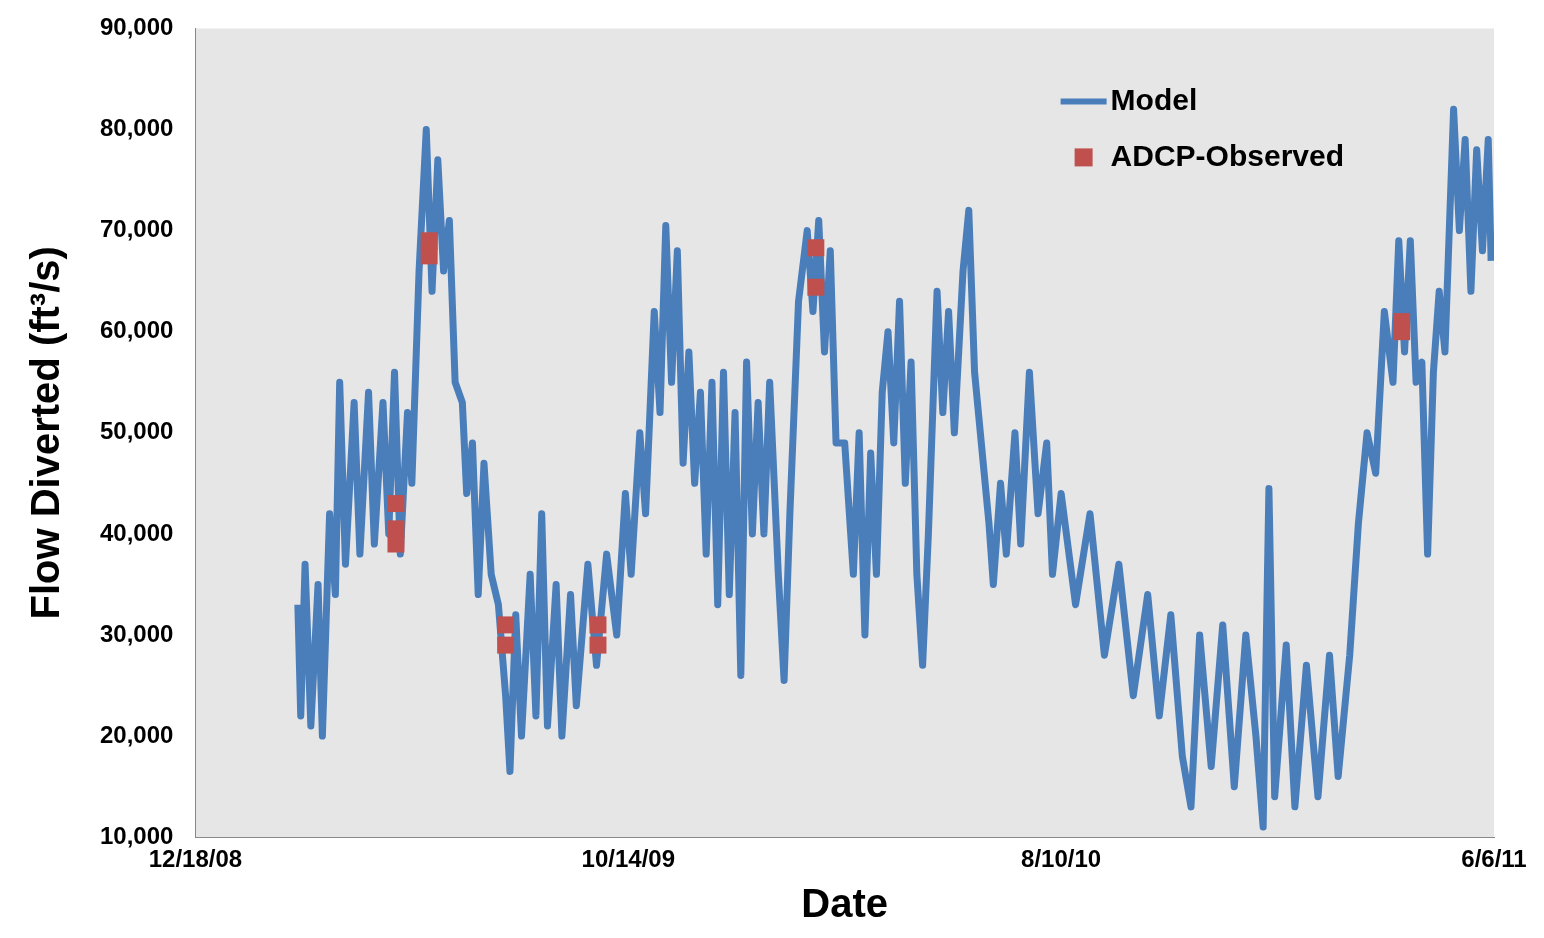  I want to click on y-axis-title: Flow Diverted (ft³/s), so click(45, 433).